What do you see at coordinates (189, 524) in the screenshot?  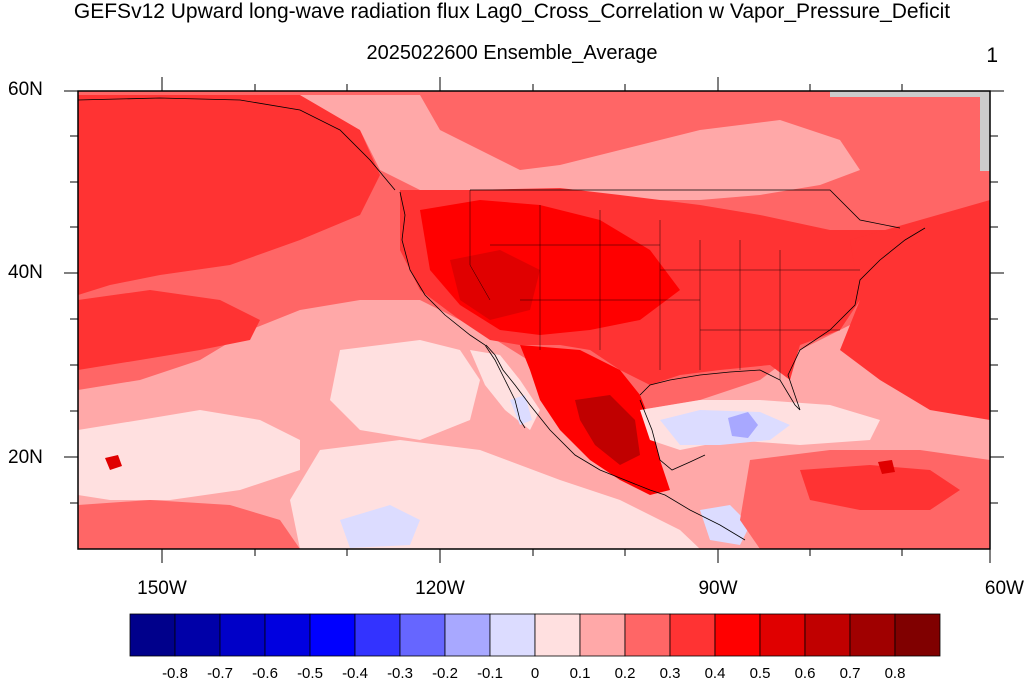 I see `field-tropical-south` at bounding box center [189, 524].